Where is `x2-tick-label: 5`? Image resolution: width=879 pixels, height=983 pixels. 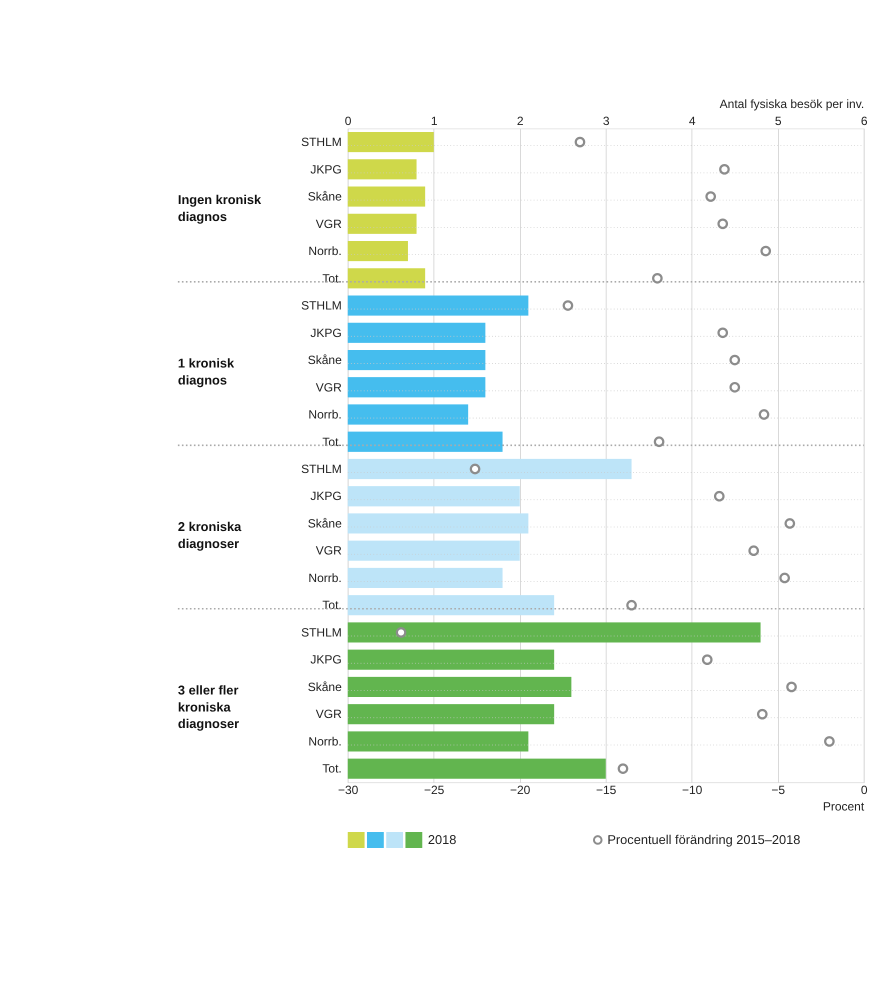 x2-tick-label: 5 is located at coordinates (778, 121).